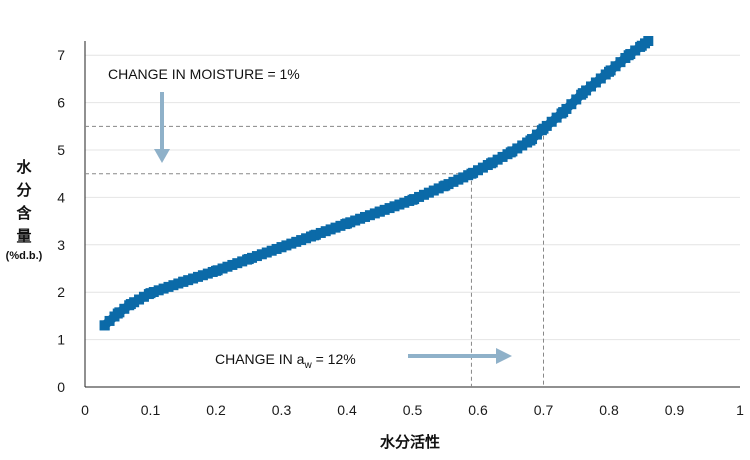 The height and width of the screenshot is (460, 750). What do you see at coordinates (204, 74) in the screenshot?
I see `annotation-moisture: CHANGE IN MOISTURE = 1%` at bounding box center [204, 74].